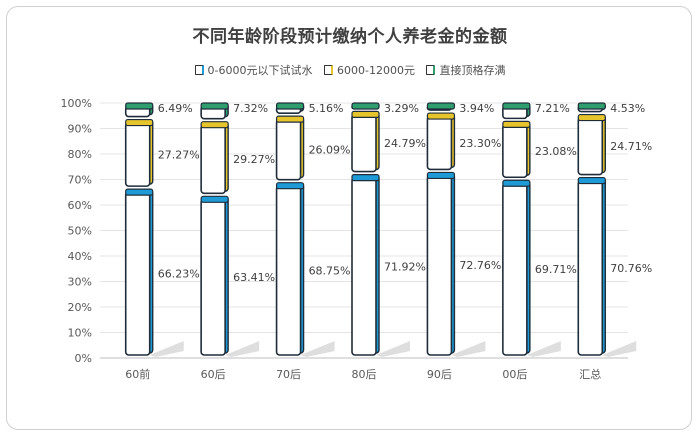 The width and height of the screenshot is (700, 437). I want to click on y-tick-label: 60%, so click(80, 205).